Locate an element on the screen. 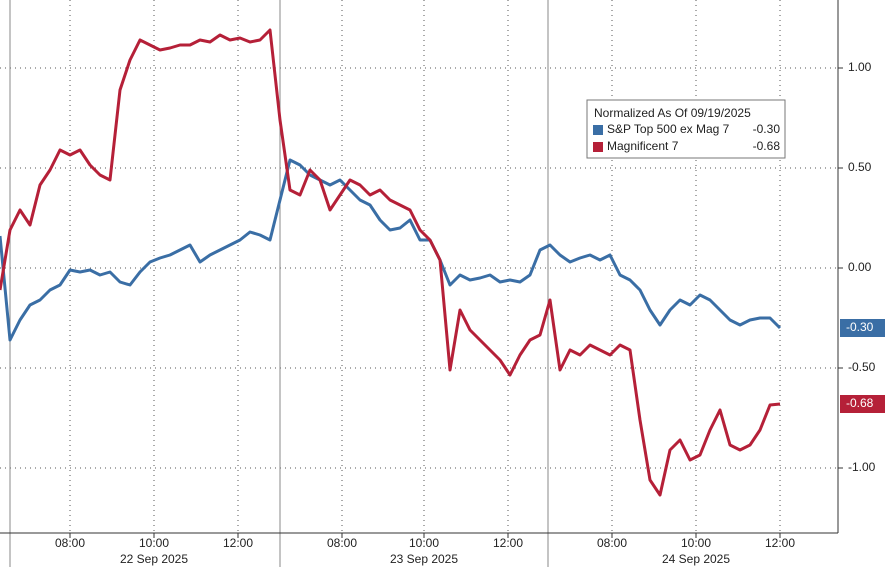 Image resolution: width=885 pixels, height=567 pixels. y-tick-label: -1.00 is located at coordinates (862, 467).